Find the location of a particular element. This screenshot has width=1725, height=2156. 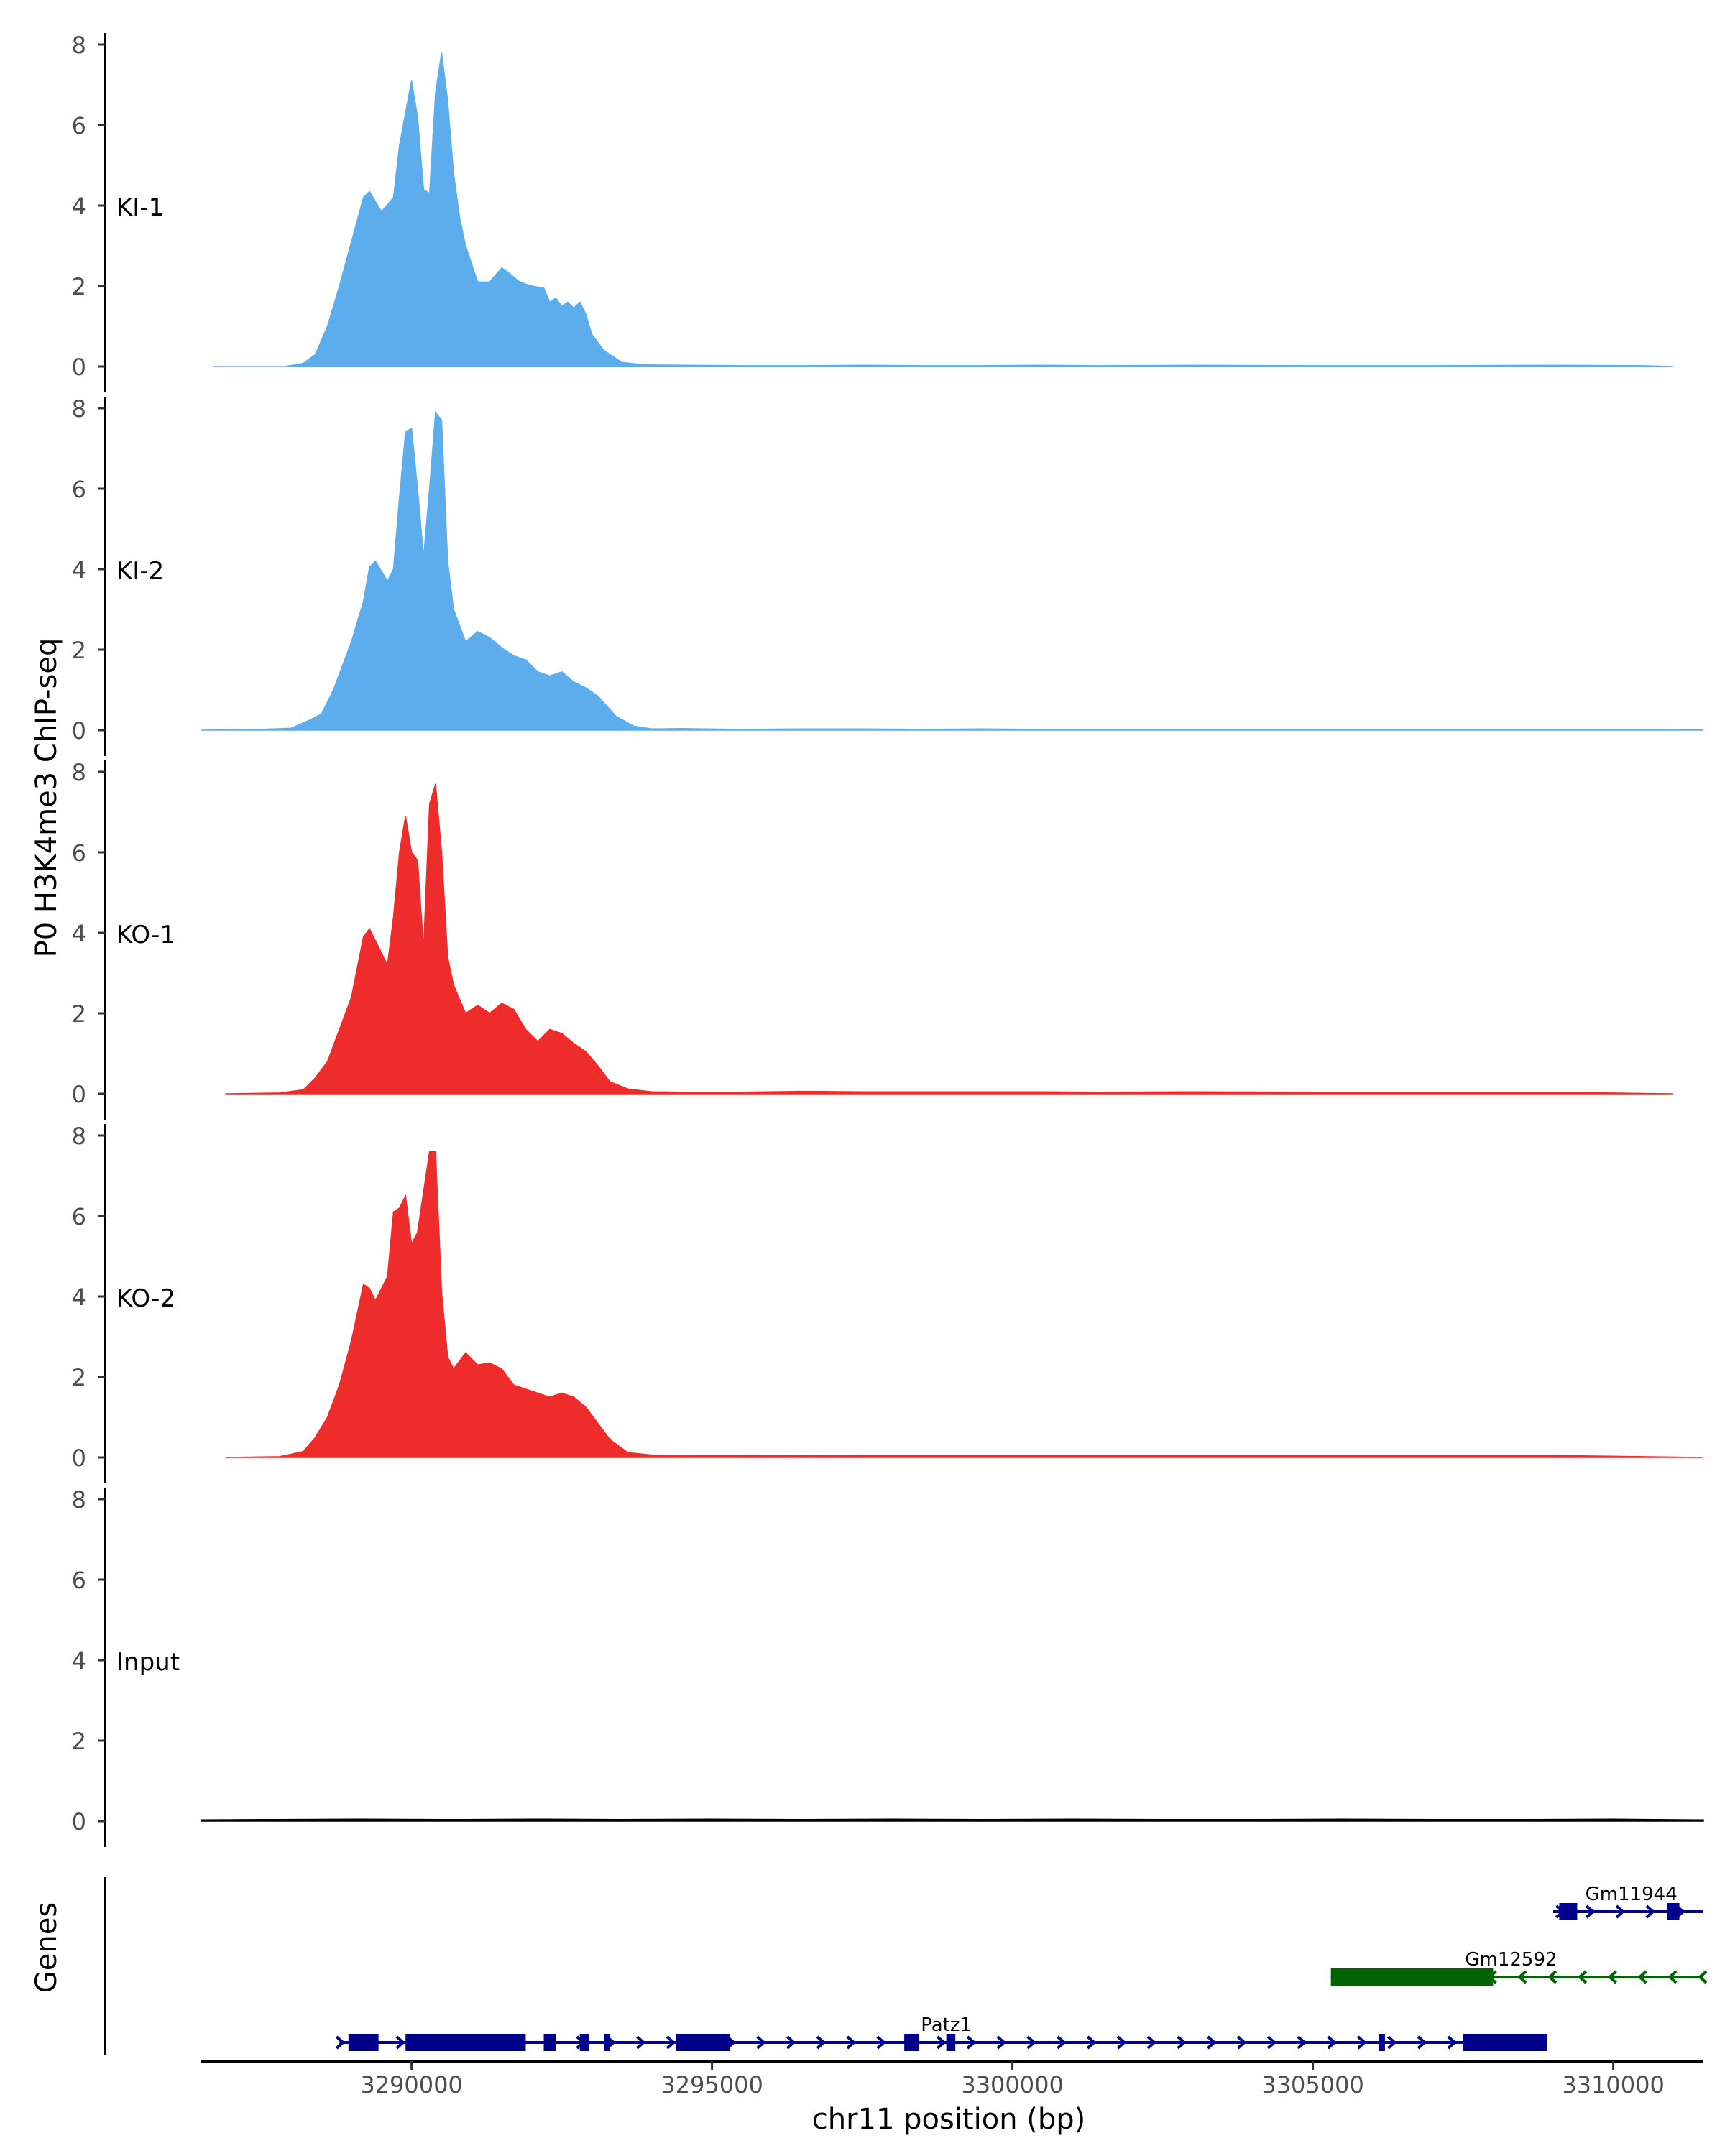

gene-patz1: Patz1 is located at coordinates (941, 2032).